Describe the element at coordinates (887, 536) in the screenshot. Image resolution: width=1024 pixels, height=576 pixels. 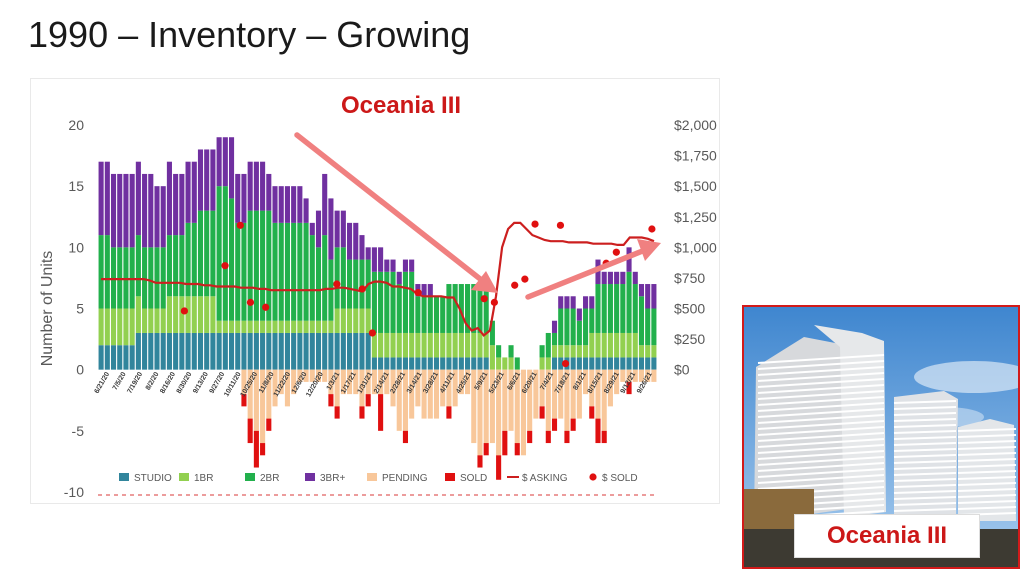
I see `photo-caption: Oceania III` at that location.